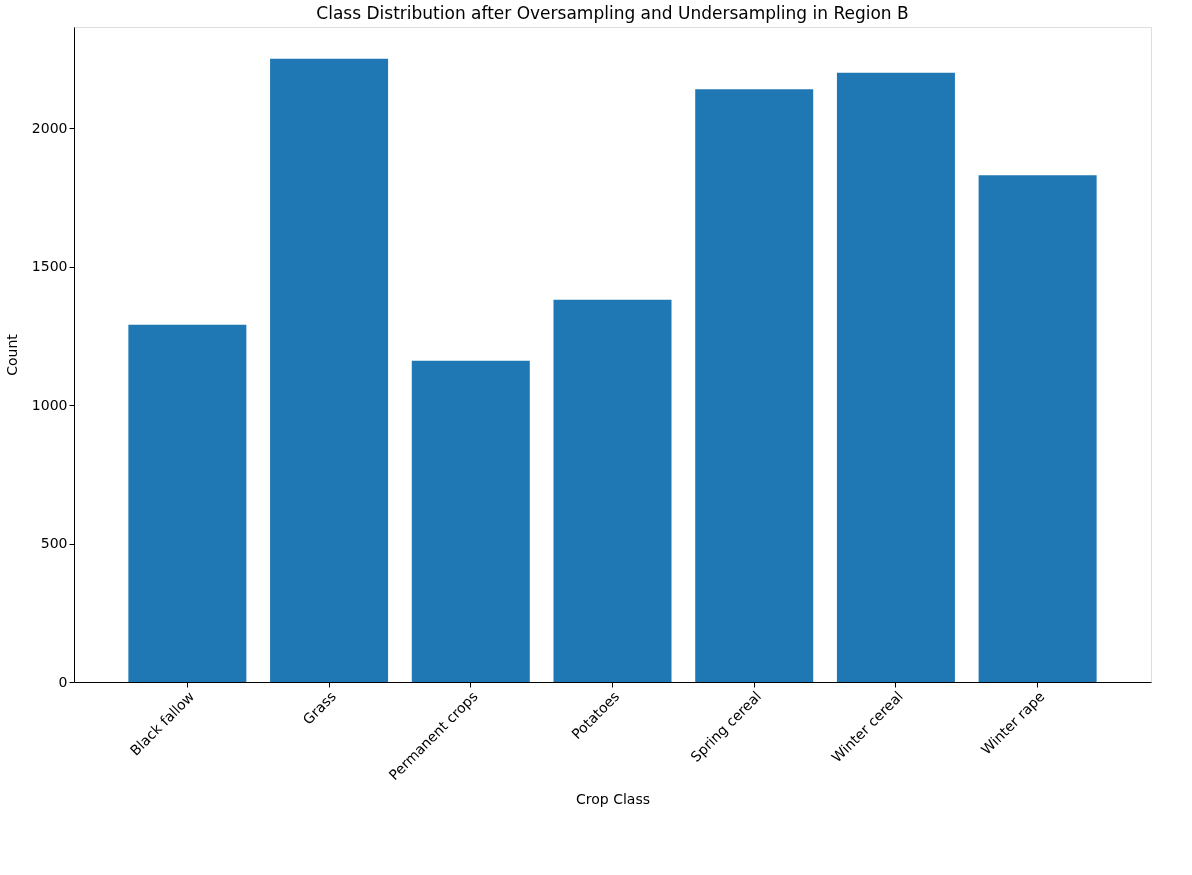 This screenshot has height=875, width=1192. What do you see at coordinates (49, 404) in the screenshot?
I see `y-tick-label: 1000` at bounding box center [49, 404].